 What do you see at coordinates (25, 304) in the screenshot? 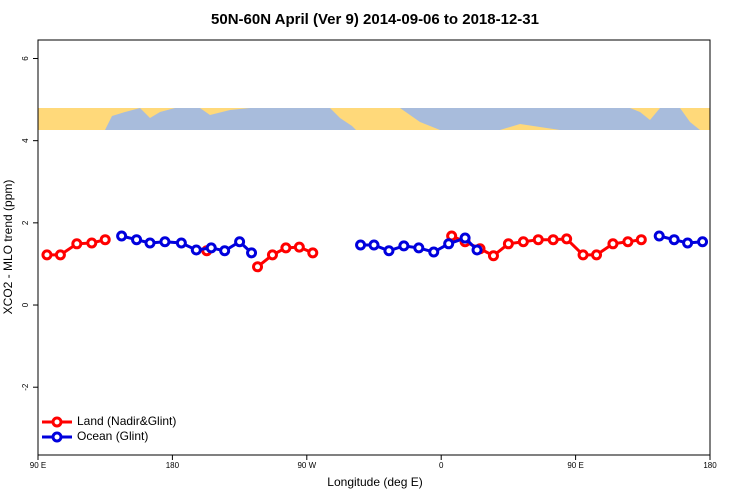
I see `y-tick-label: 0` at bounding box center [25, 304].